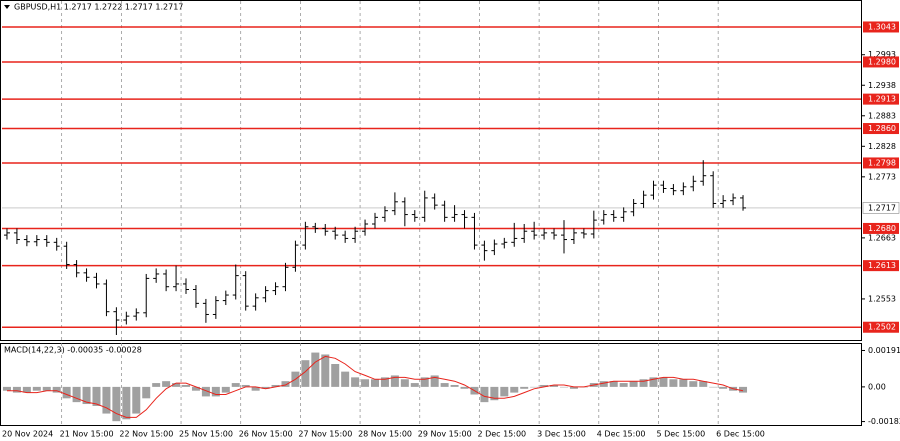  I want to click on y-tick-label: 0.00, so click(877, 386).